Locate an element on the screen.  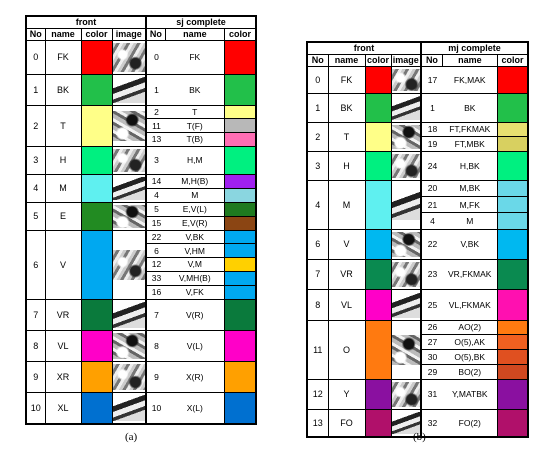
table-row: 13 FO 32 FO(2) is located at coordinates (417, 422).